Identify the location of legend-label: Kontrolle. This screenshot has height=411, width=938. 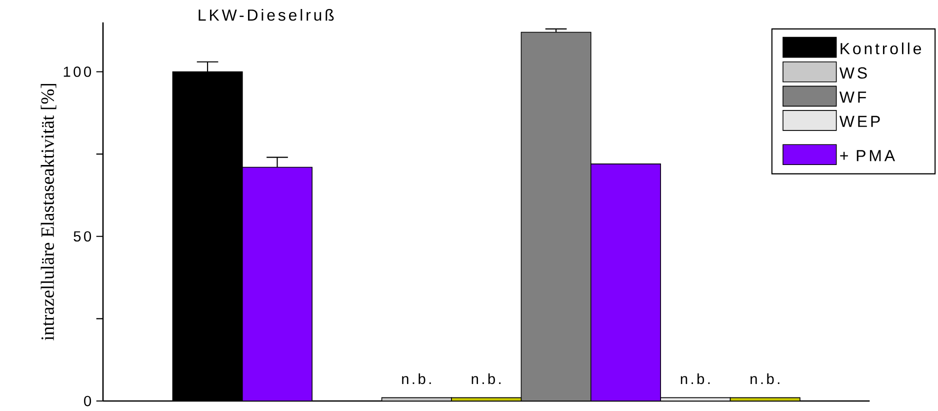
(881, 48).